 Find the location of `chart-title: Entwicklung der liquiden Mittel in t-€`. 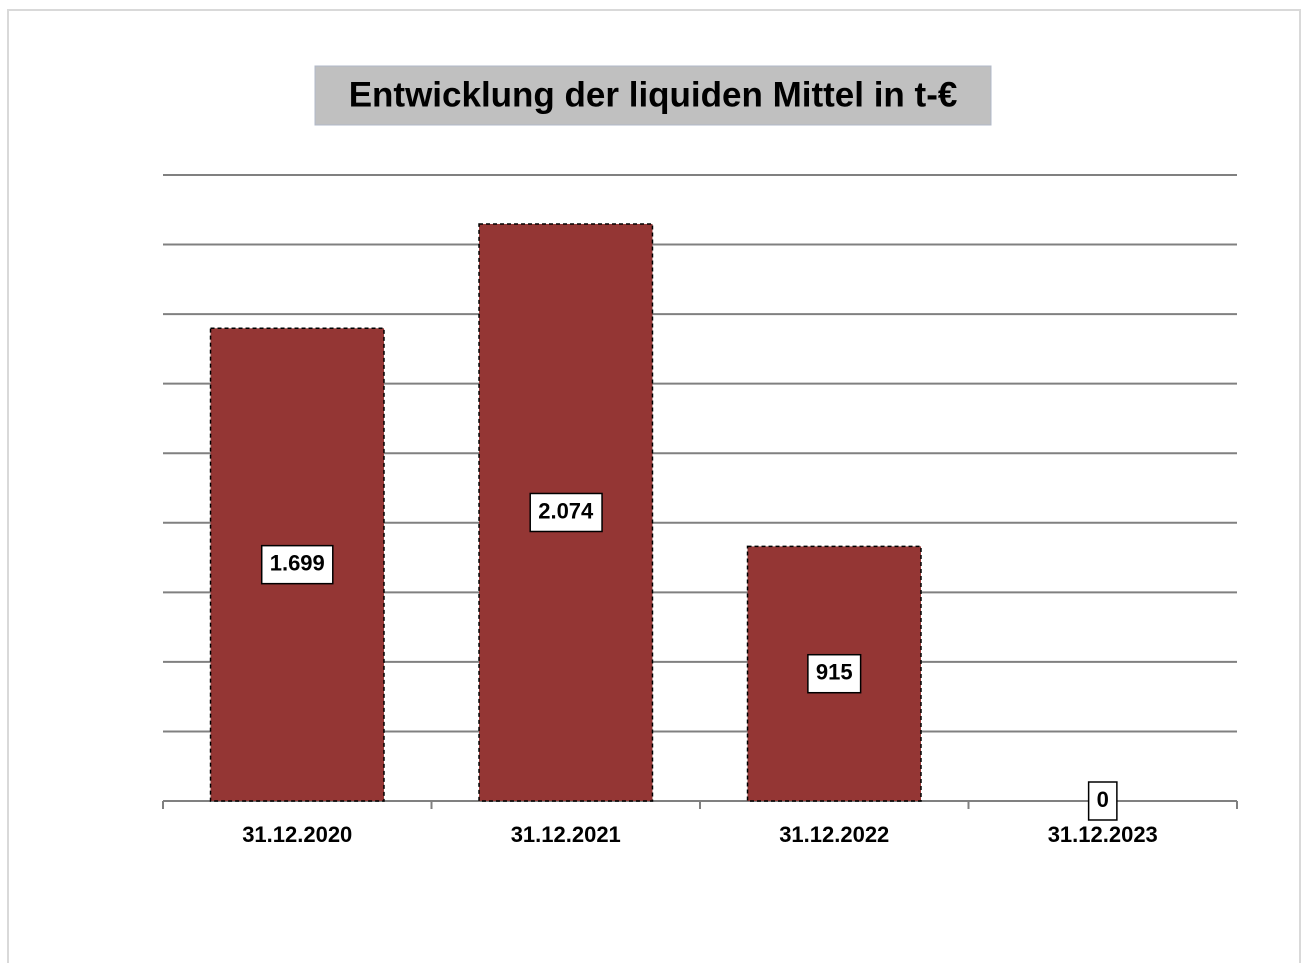

chart-title: Entwicklung der liquiden Mittel in t-€ is located at coordinates (653, 94).